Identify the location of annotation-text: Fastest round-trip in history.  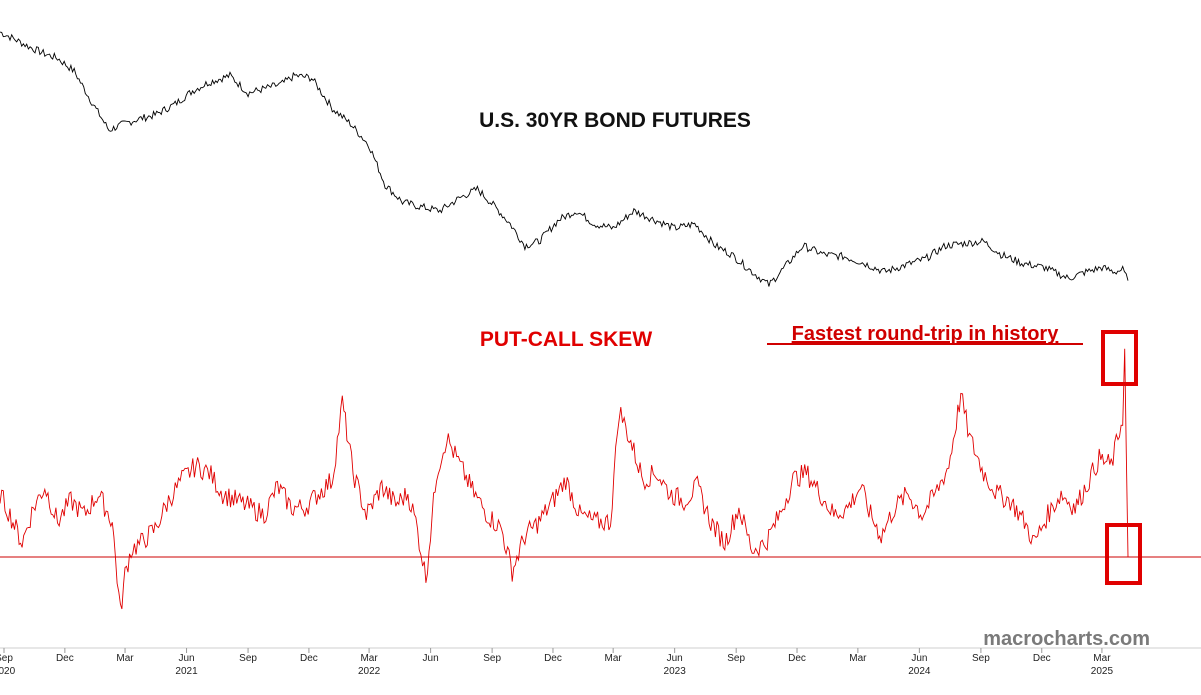
(926, 334).